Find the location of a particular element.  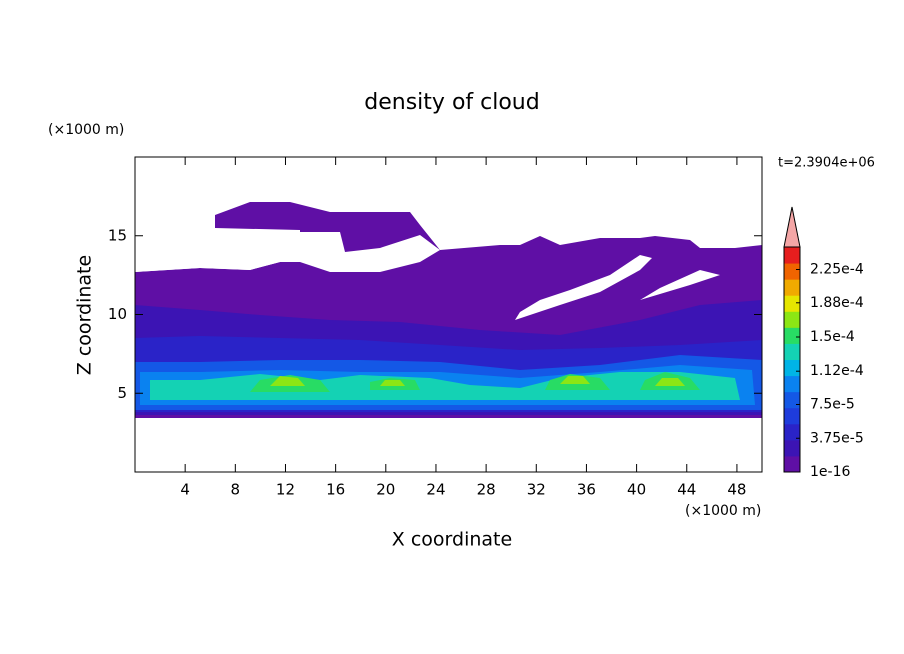

x-axis-label: X coordinate is located at coordinates (452, 540).